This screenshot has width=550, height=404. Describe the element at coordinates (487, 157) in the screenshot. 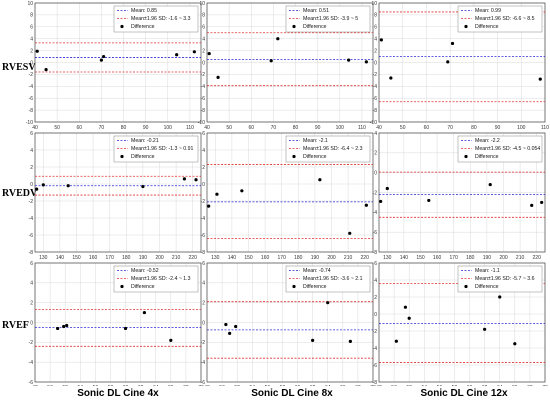

I see `legend-label: Difference` at that location.